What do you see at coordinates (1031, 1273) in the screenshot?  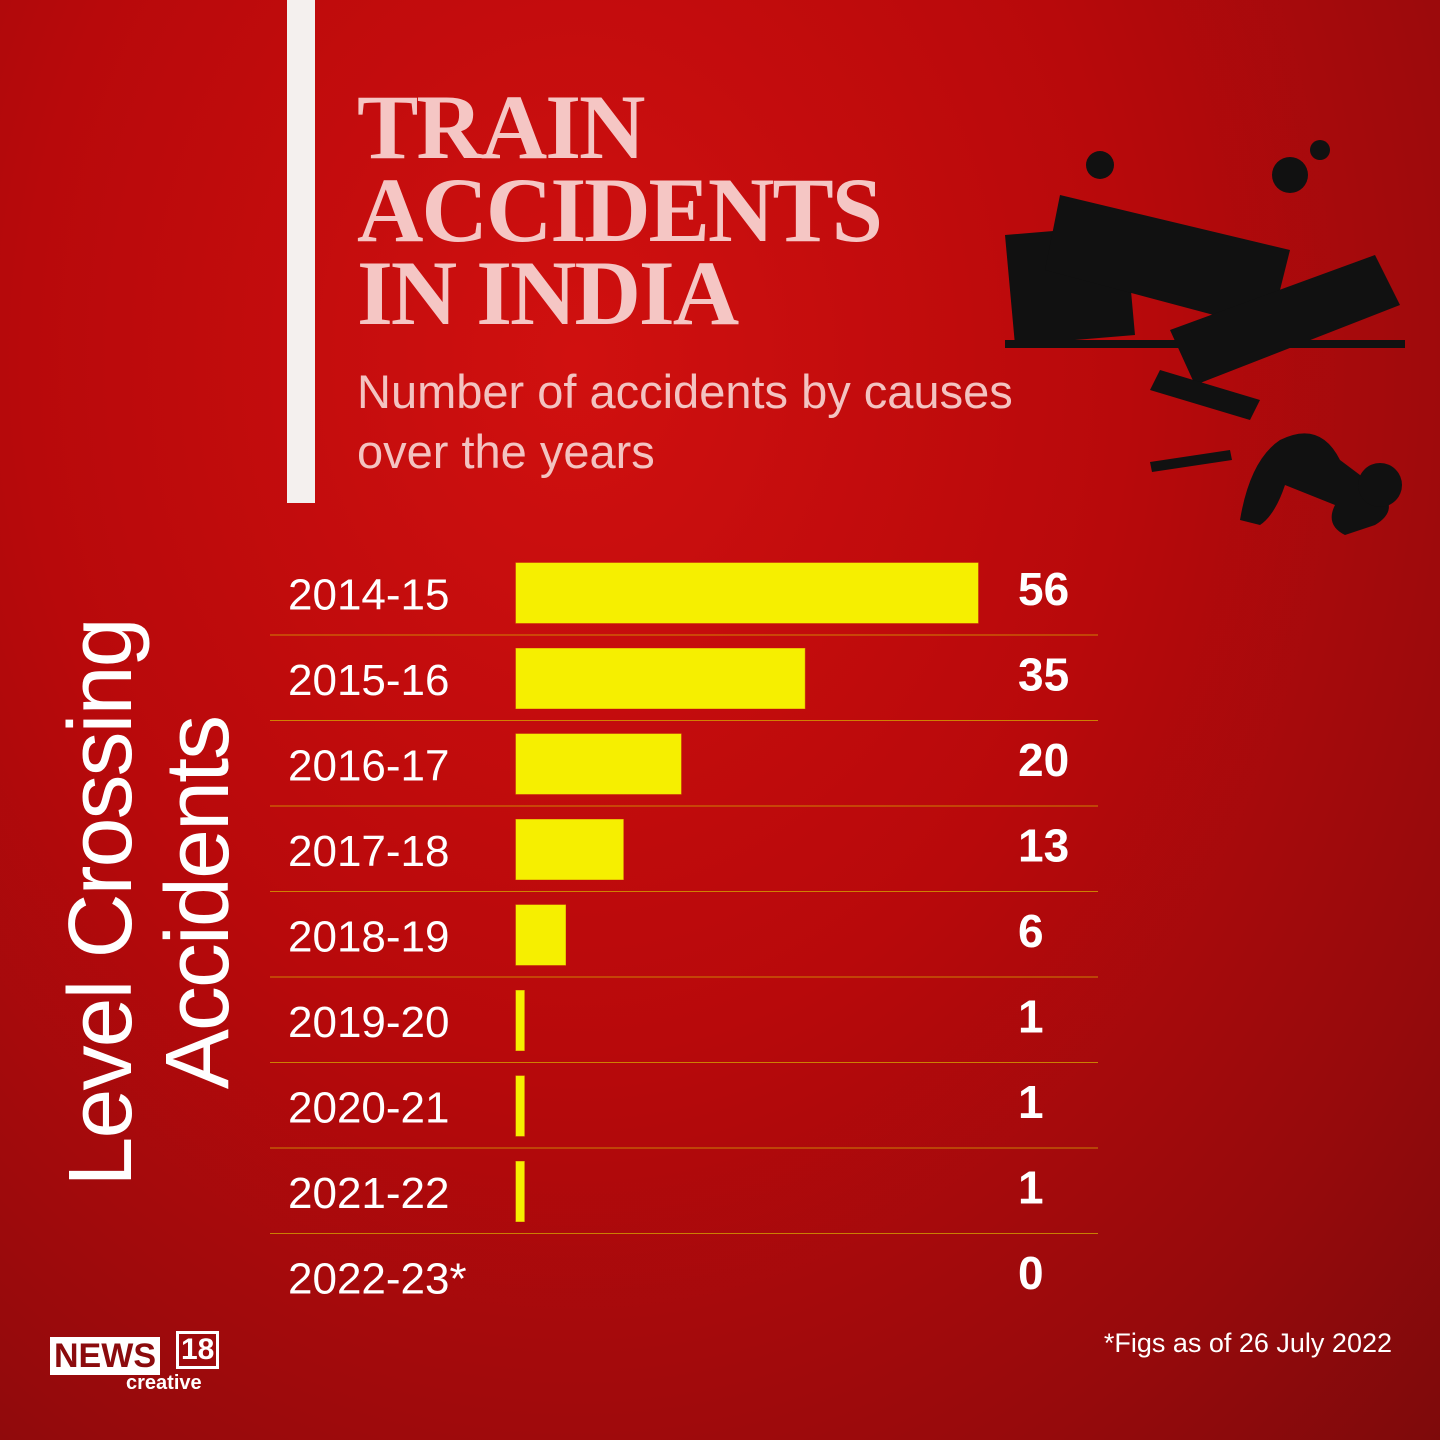 I see `value-label: 0` at bounding box center [1031, 1273].